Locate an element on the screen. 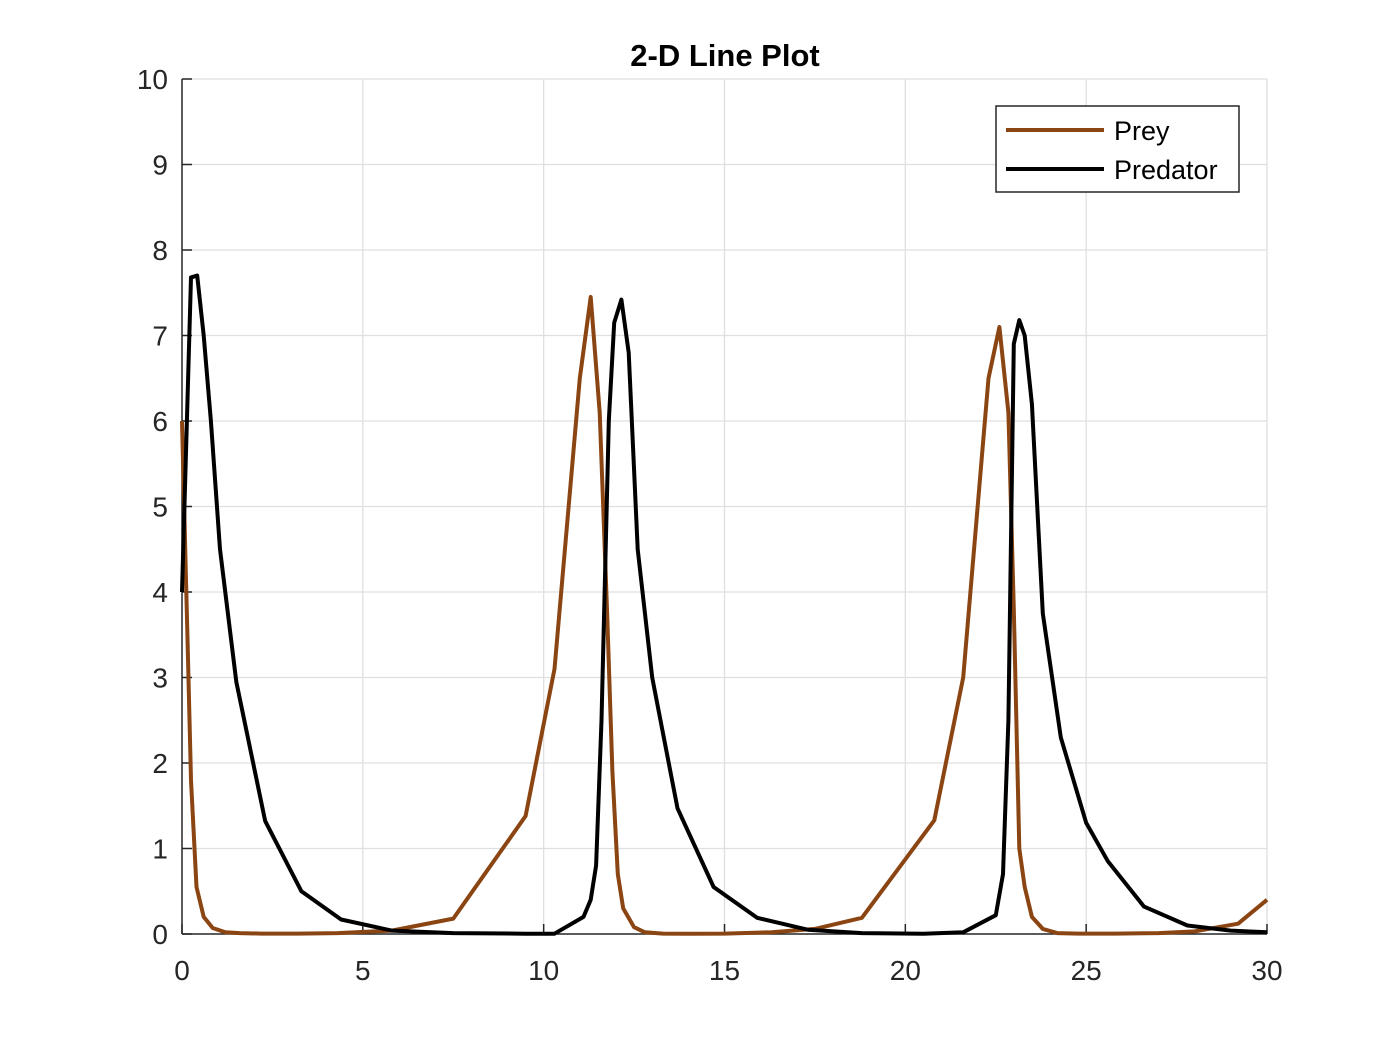  y-tick-label: 2 is located at coordinates (160, 763).